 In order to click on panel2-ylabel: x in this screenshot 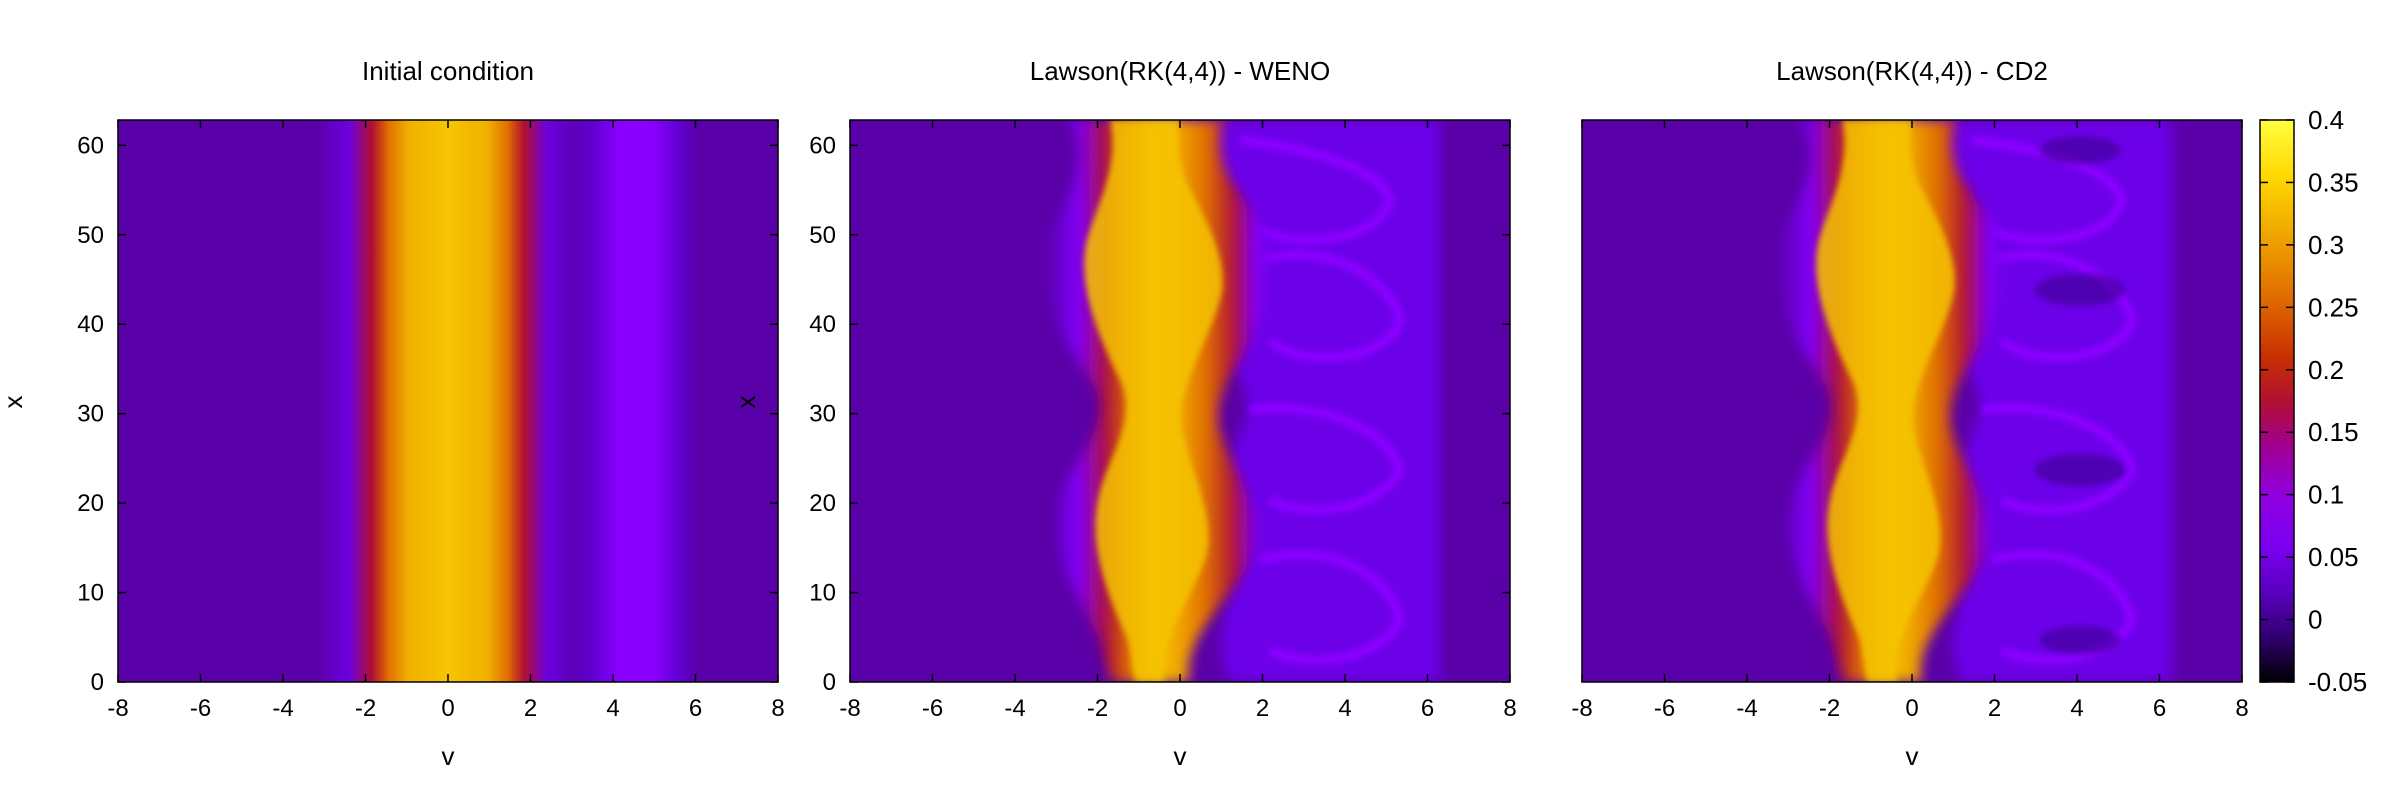, I will do `click(746, 402)`.